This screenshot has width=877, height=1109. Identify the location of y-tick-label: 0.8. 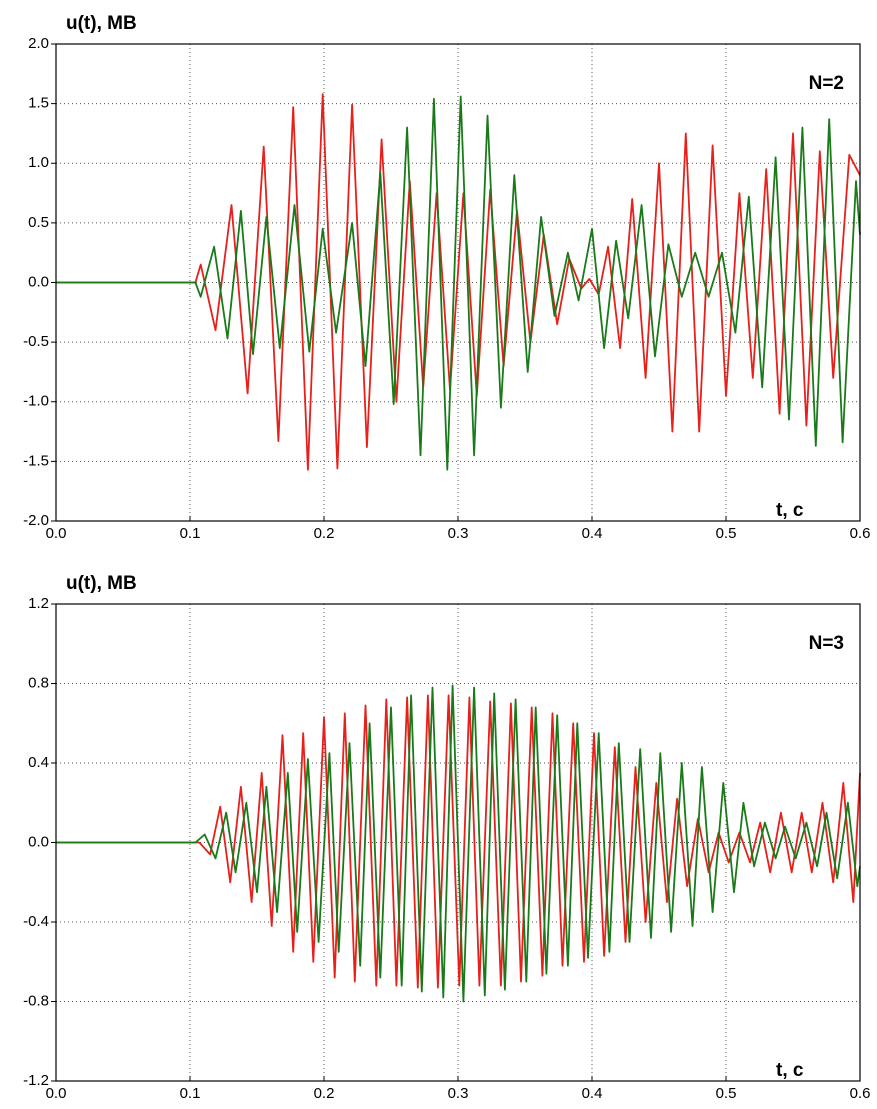
(38, 682).